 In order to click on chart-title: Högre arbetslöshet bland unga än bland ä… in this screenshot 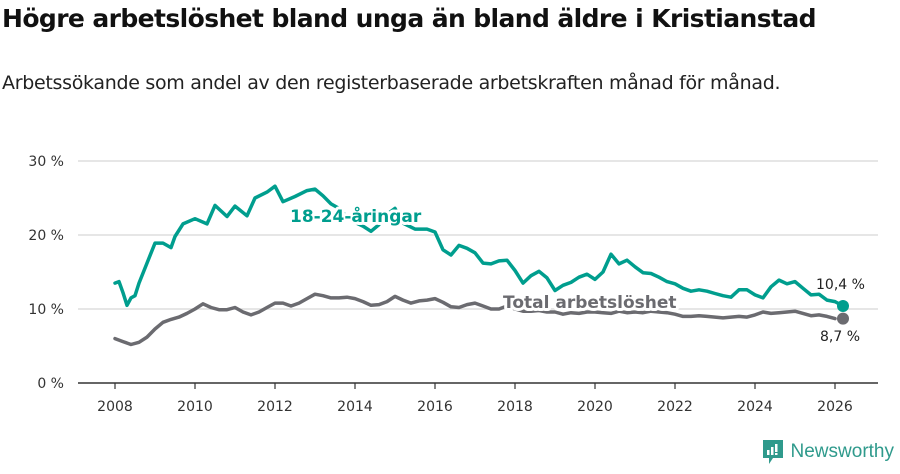, I will do `click(409, 18)`.